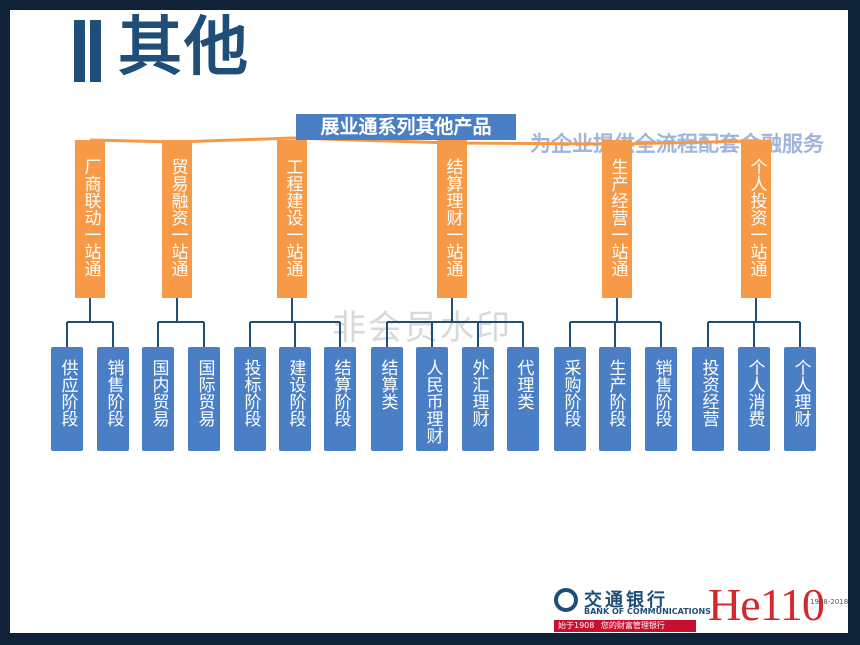 The width and height of the screenshot is (860, 645). Describe the element at coordinates (340, 399) in the screenshot. I see `product-box: 结算阶段` at that location.